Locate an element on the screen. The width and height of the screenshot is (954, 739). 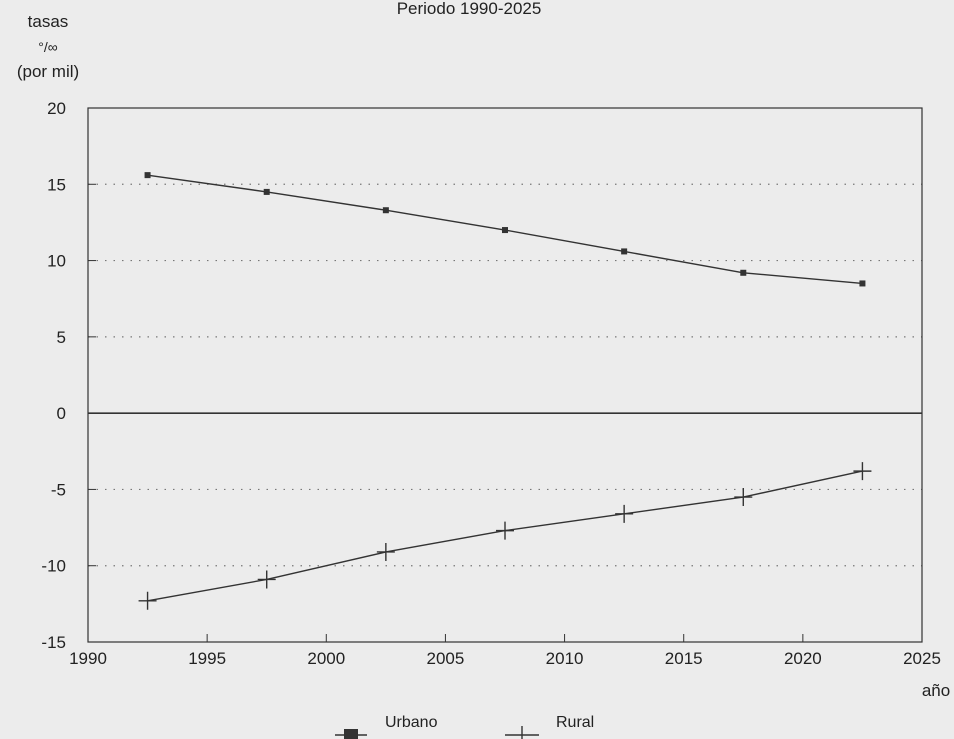
tick-label-y-0: 0 is located at coordinates (61, 413).